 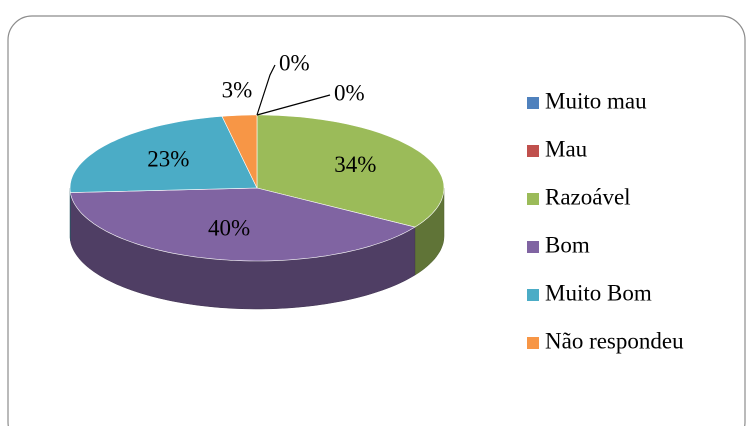 What do you see at coordinates (596, 100) in the screenshot?
I see `legend-label: Muito mau` at bounding box center [596, 100].